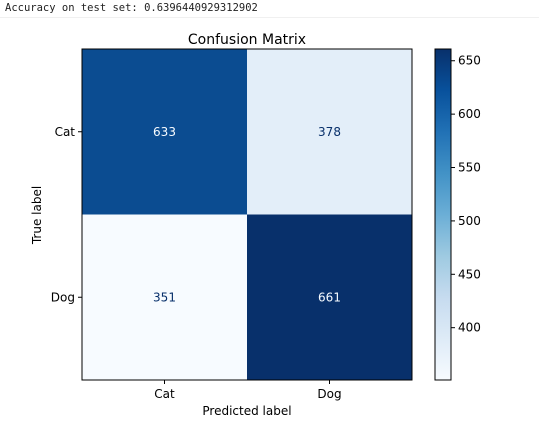  I want to click on y-tick-label-cat: Cat, so click(65, 132).